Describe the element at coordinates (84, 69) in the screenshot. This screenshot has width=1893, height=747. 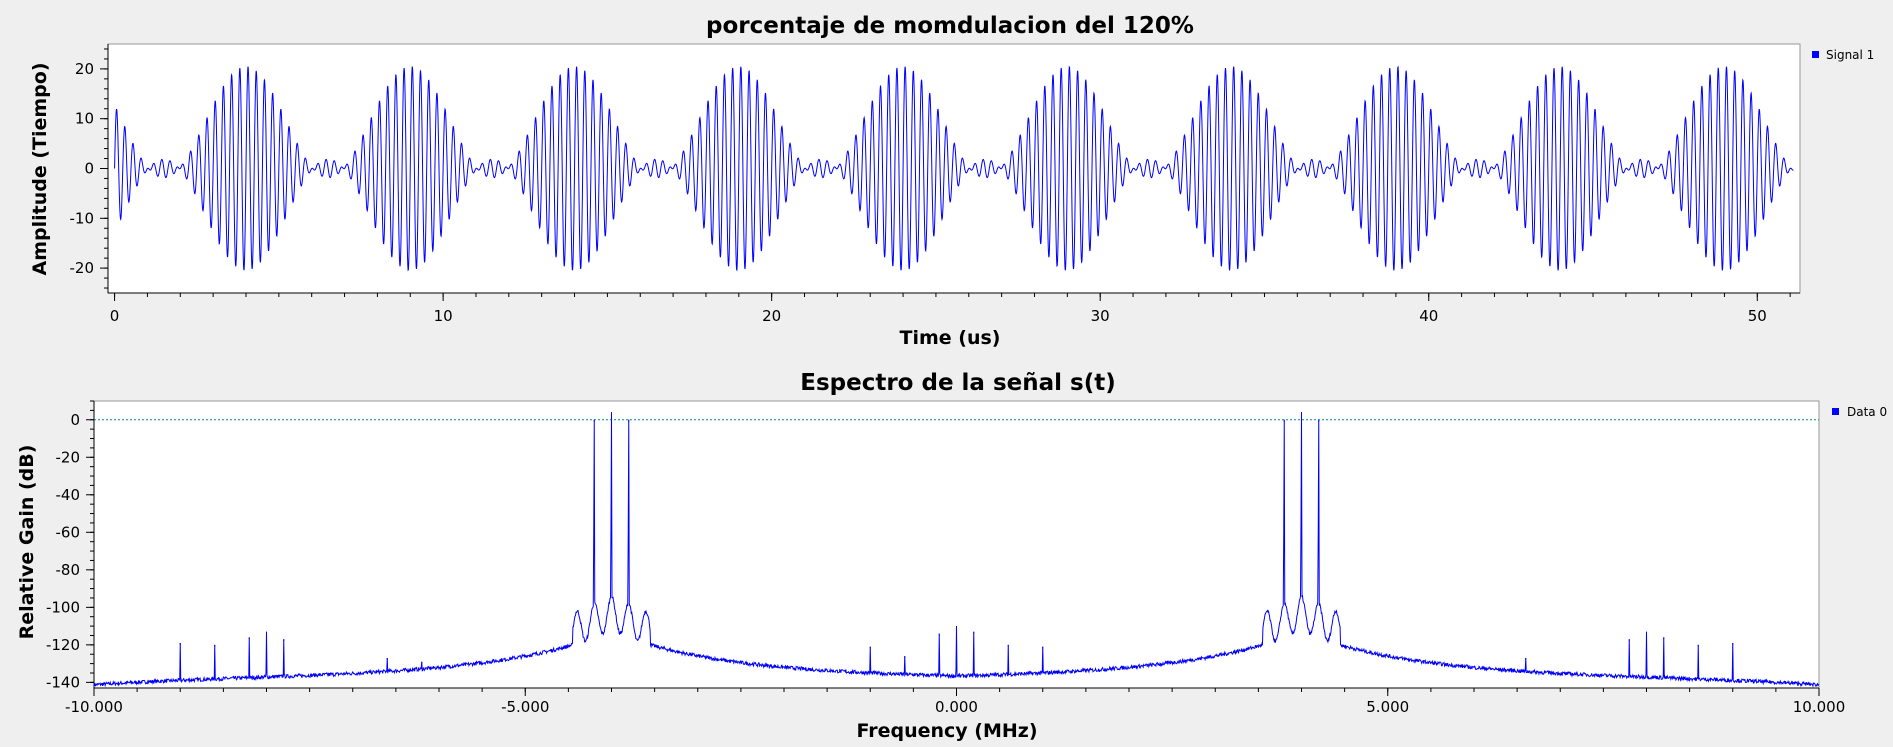
I see `y-tick-label: 20` at that location.